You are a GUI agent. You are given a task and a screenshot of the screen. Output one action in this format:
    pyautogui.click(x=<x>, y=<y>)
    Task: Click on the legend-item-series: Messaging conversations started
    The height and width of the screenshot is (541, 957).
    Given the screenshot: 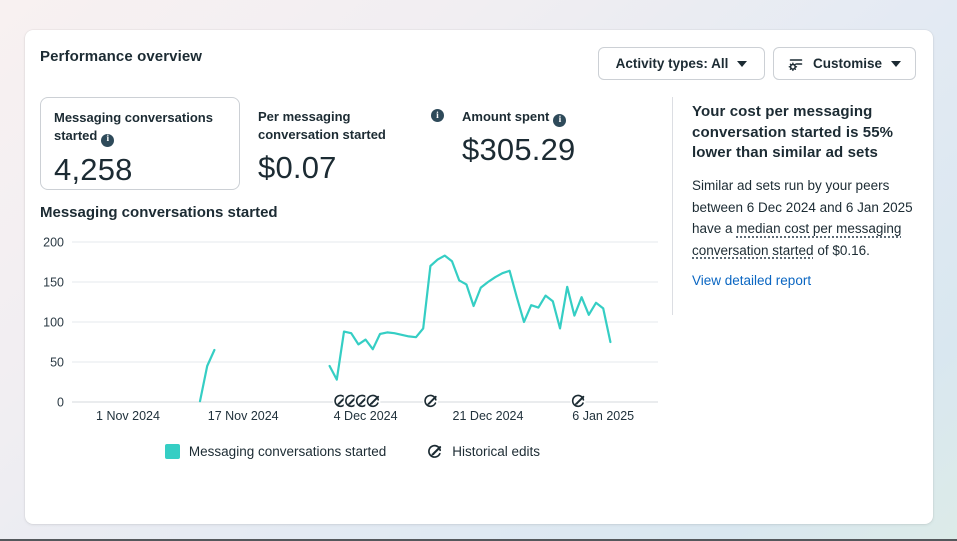 What is the action you would take?
    pyautogui.click(x=275, y=451)
    